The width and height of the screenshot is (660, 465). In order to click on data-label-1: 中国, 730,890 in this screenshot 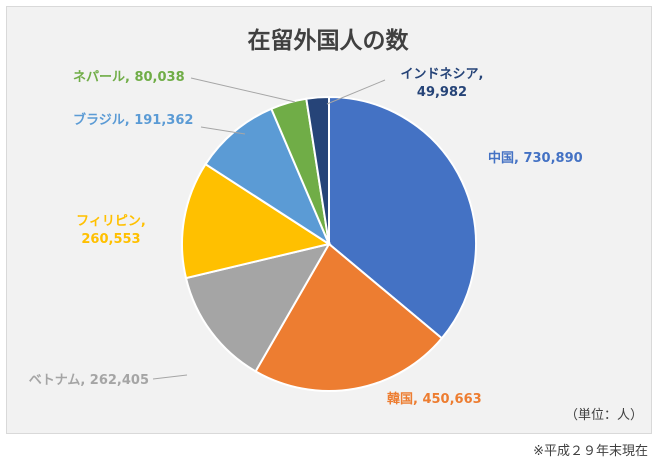, I will do `click(535, 158)`.